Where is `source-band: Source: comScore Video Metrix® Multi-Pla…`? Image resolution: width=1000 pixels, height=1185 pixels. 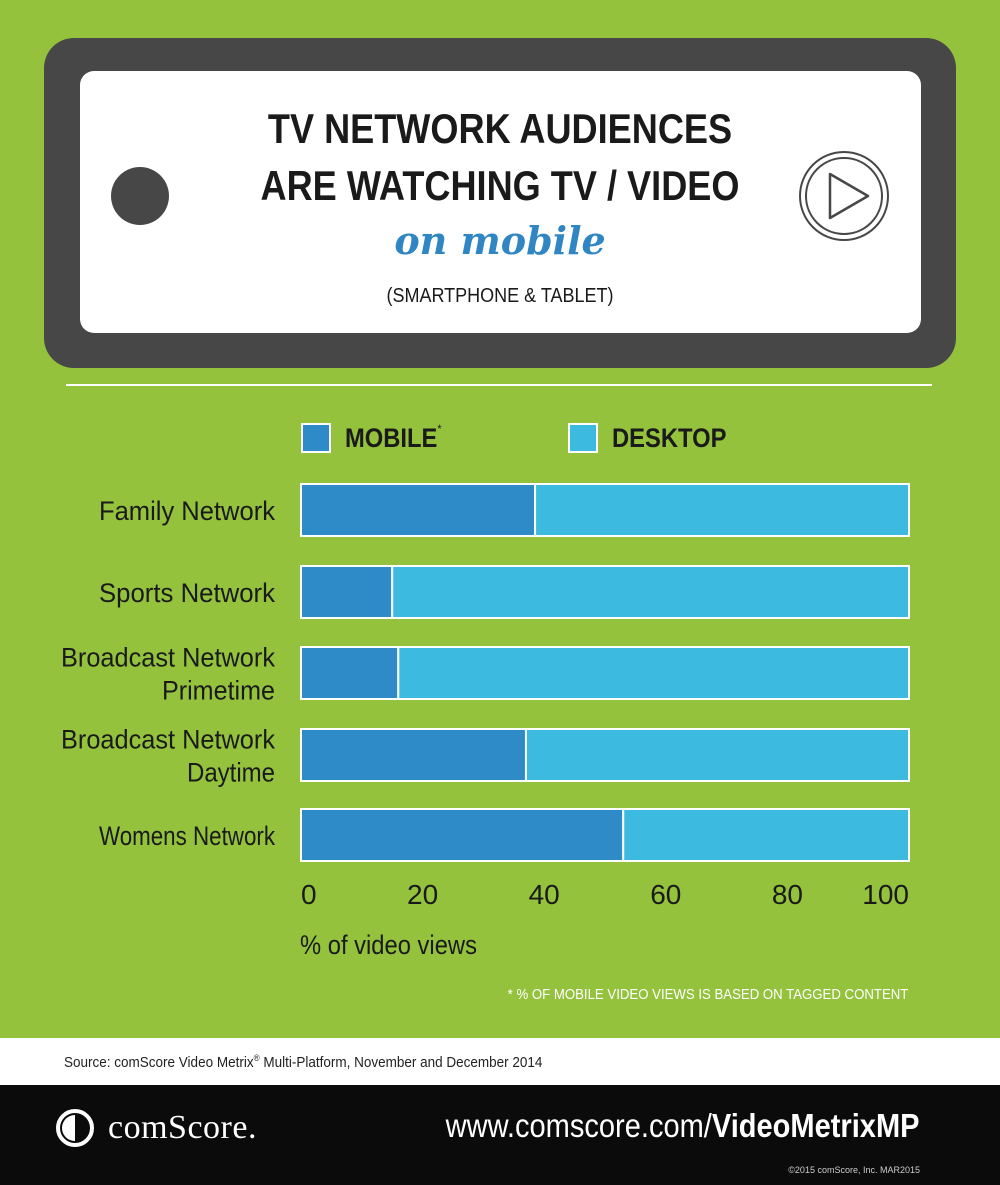 source-band: Source: comScore Video Metrix® Multi-Pla… is located at coordinates (500, 1061).